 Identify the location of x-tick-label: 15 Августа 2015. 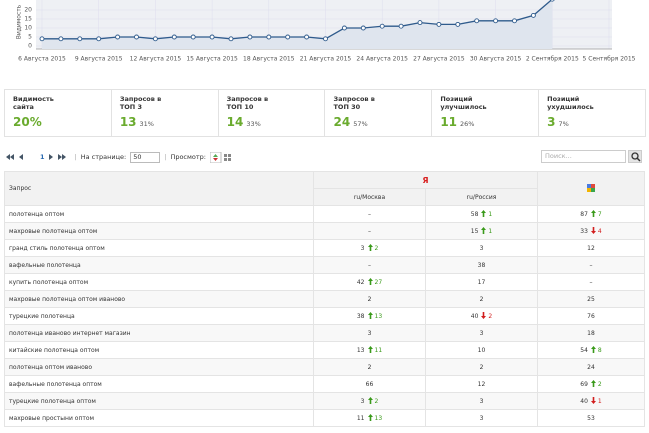
(212, 59).